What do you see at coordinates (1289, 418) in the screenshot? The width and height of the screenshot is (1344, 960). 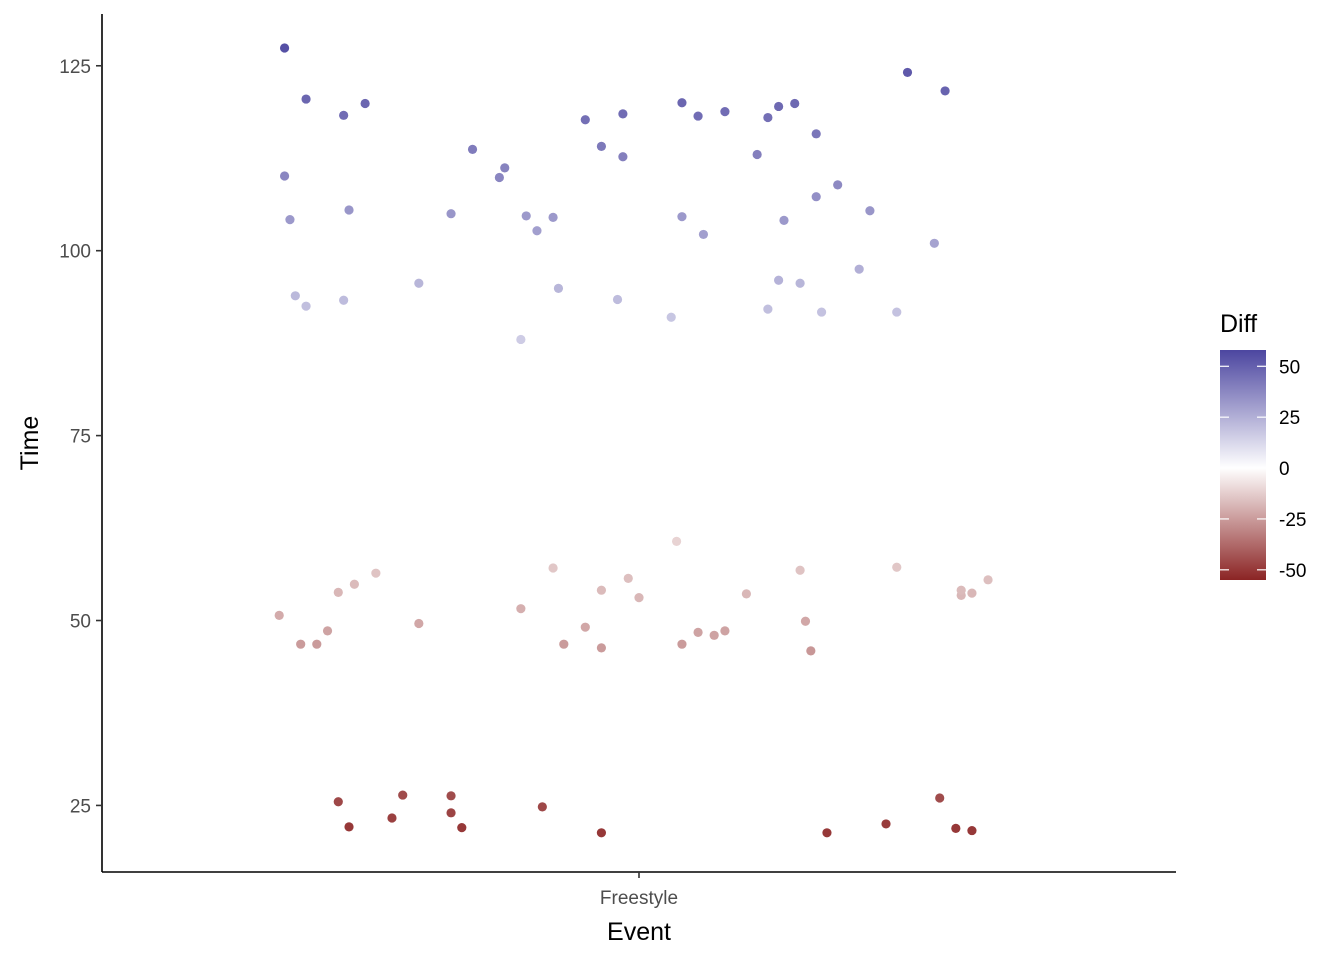 I see `legend-tick-label: 25` at bounding box center [1289, 418].